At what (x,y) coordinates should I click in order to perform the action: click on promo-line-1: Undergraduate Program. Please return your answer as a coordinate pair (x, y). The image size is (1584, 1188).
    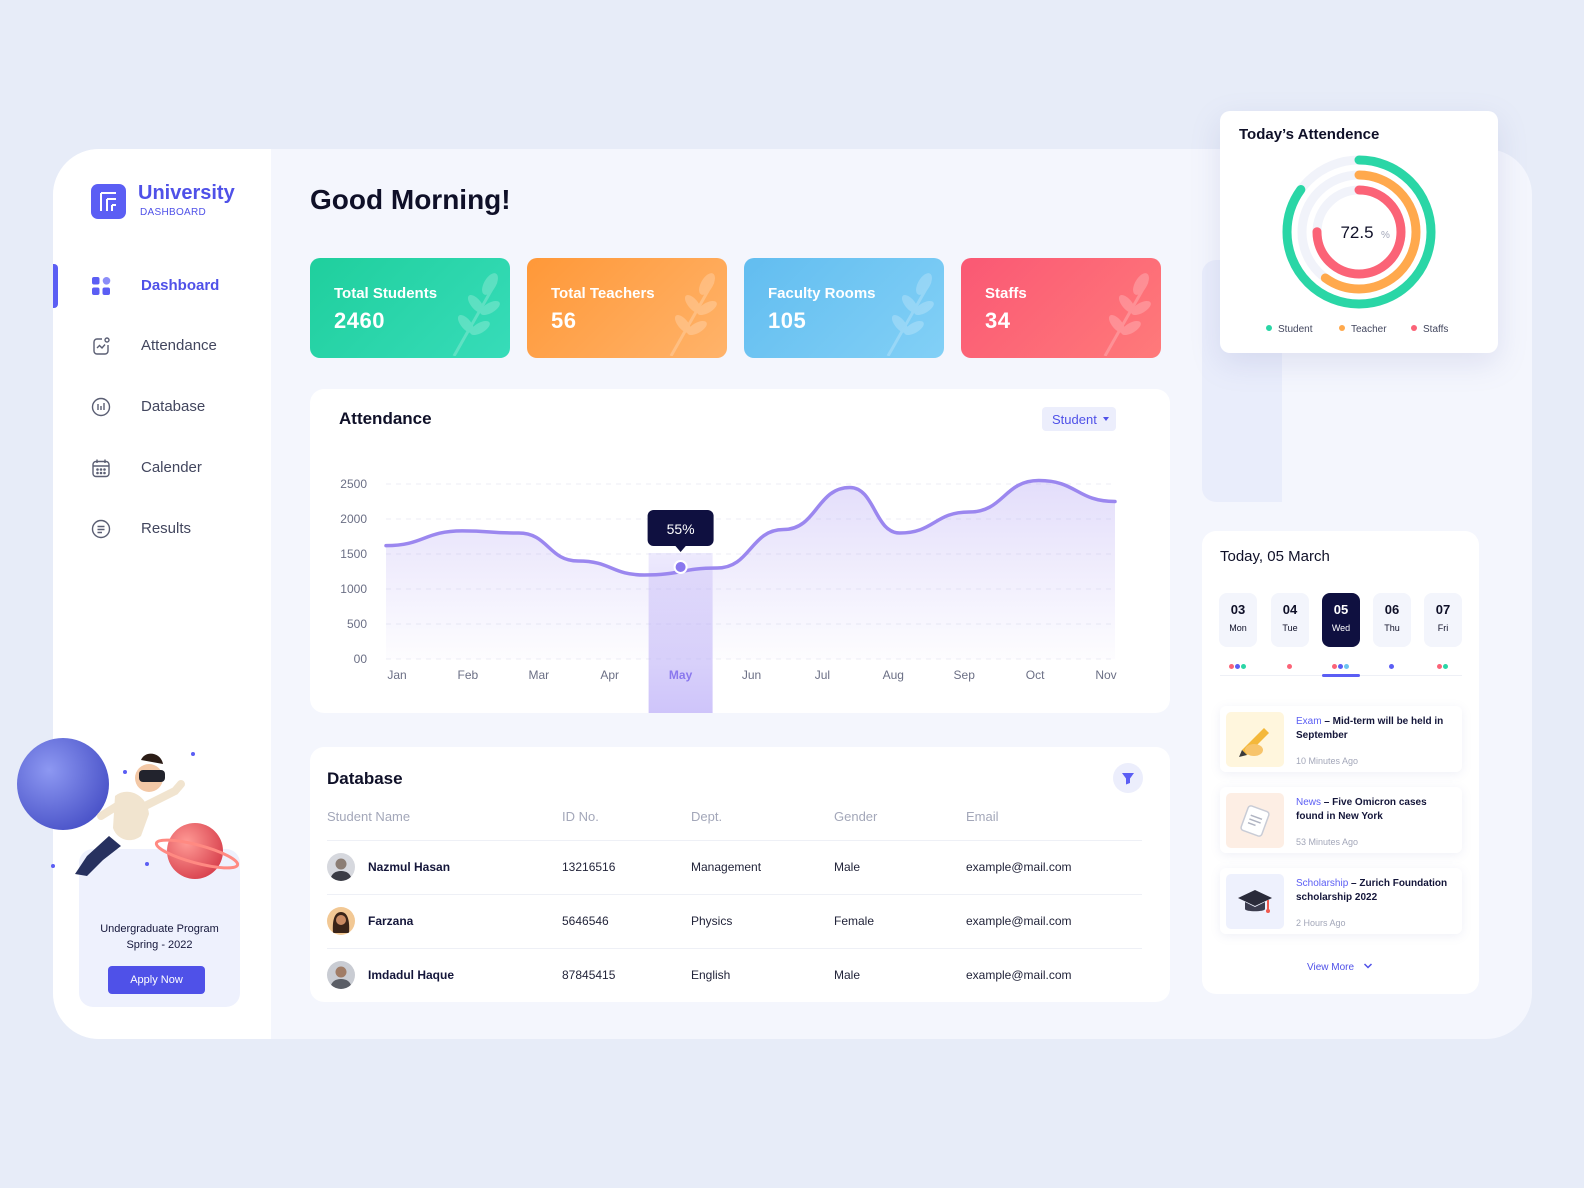
    Looking at the image, I should click on (159, 929).